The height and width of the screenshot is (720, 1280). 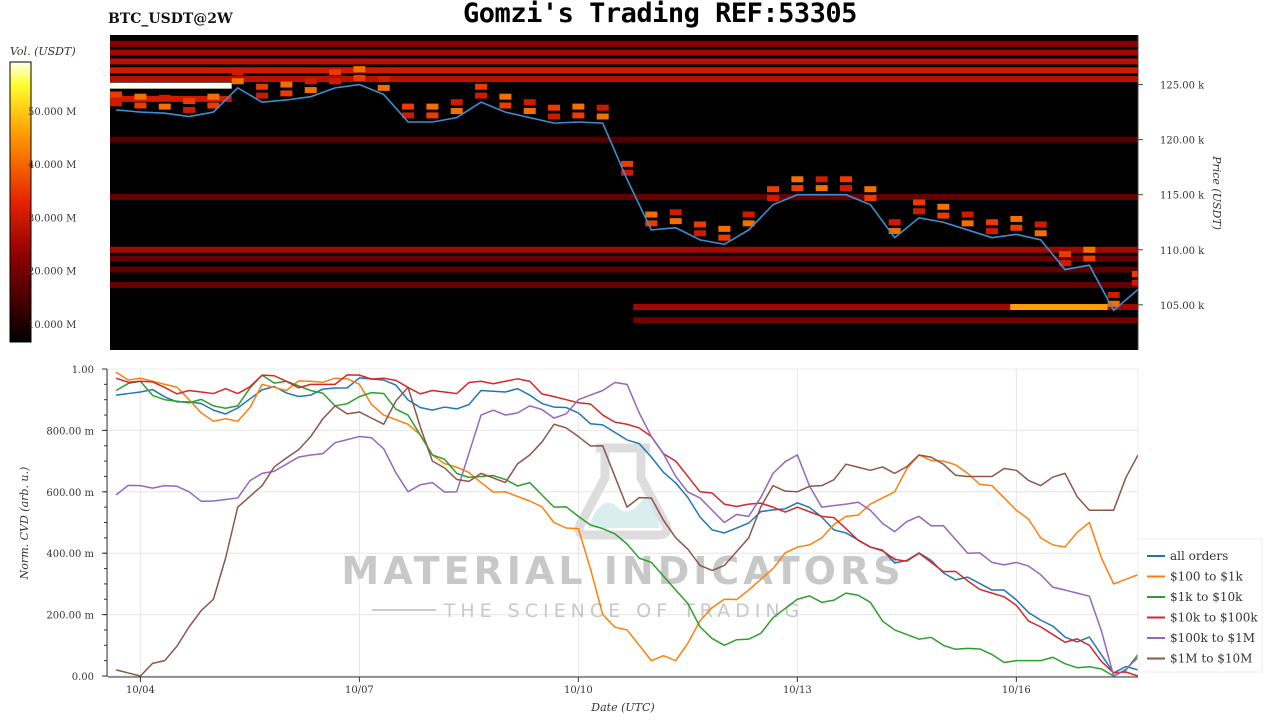 I want to click on price-axis-label: Price (USDT), so click(x=1216, y=192).